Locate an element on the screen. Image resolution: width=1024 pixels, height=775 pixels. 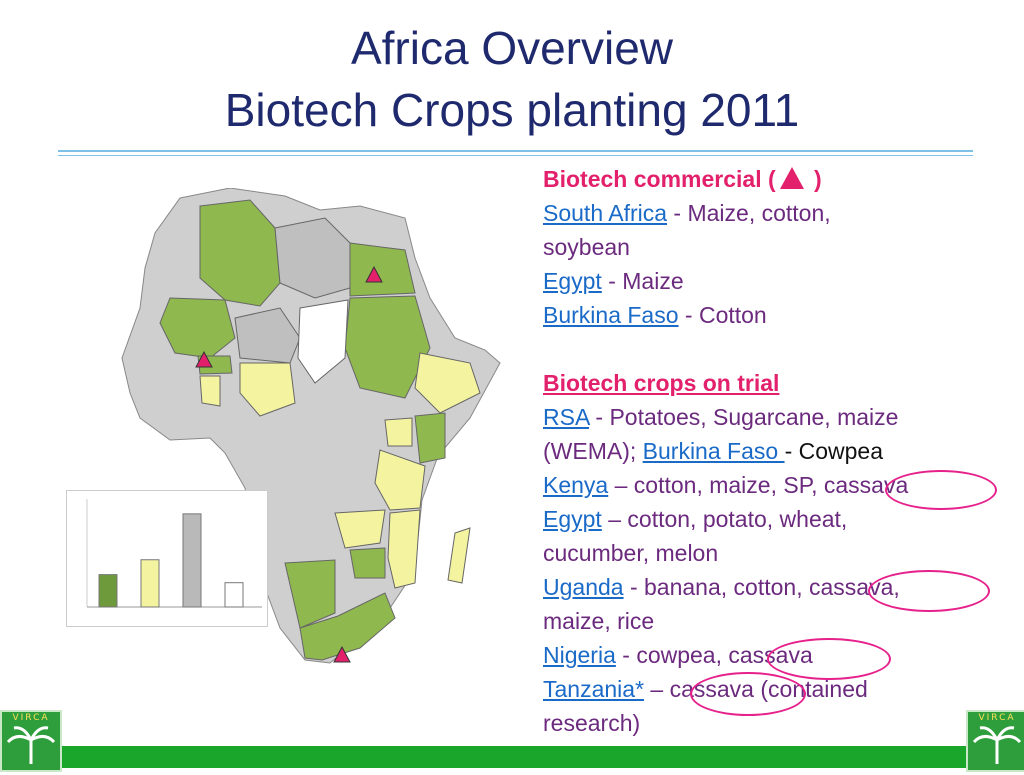
crops-kenya: – cotton, maize, SP, cassava is located at coordinates (758, 485).